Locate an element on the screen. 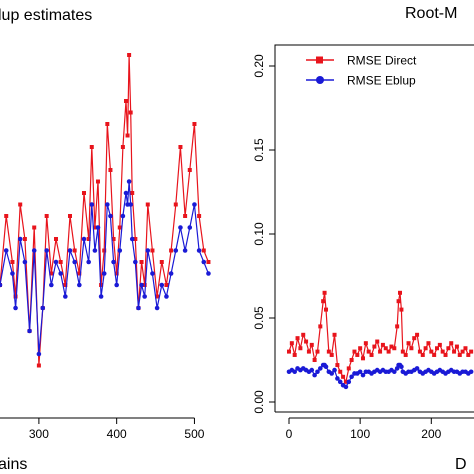  left-x-tick-label: 300 is located at coordinates (39, 434).